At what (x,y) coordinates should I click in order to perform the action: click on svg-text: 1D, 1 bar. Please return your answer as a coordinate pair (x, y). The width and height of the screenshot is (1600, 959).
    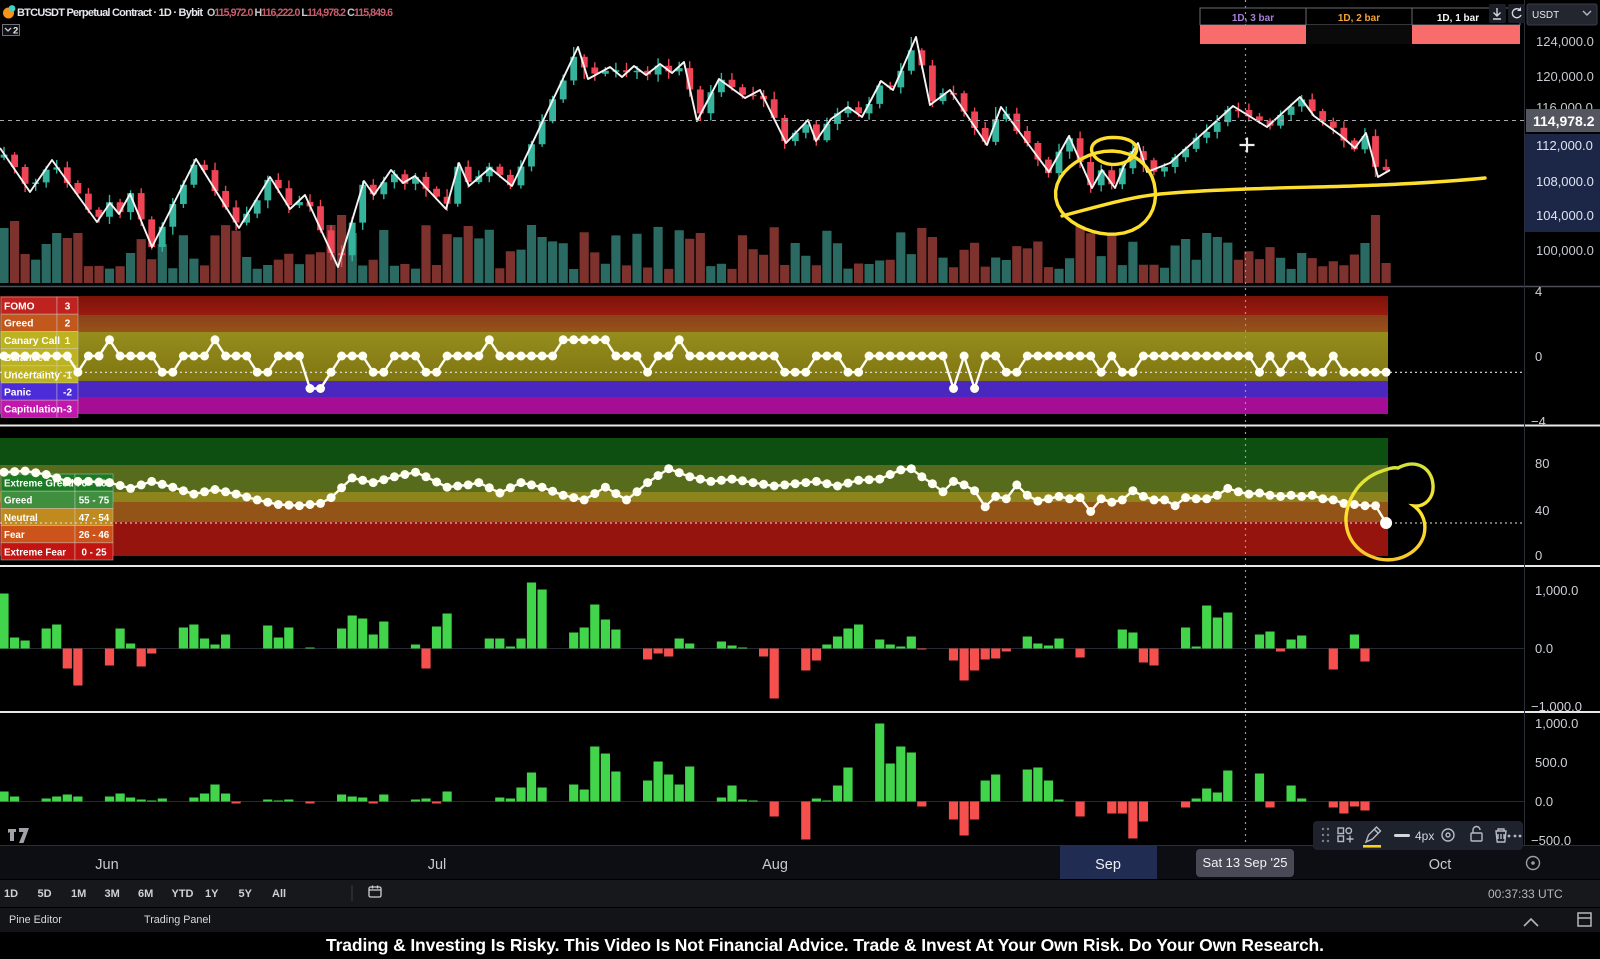
    Looking at the image, I should click on (1458, 18).